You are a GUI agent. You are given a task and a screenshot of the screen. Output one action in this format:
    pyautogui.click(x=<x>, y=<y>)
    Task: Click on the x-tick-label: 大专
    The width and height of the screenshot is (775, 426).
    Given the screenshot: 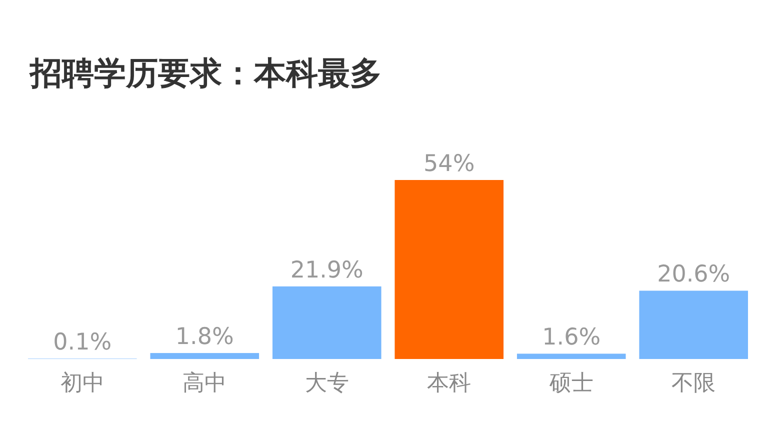 What is the action you would take?
    pyautogui.click(x=326, y=383)
    